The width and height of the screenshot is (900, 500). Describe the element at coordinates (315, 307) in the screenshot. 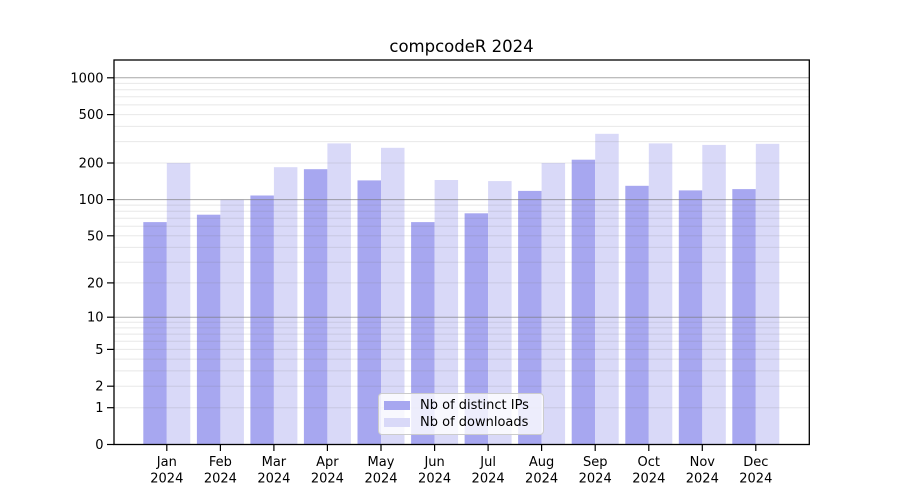

I see `bar-apr-distinct-ips` at that location.